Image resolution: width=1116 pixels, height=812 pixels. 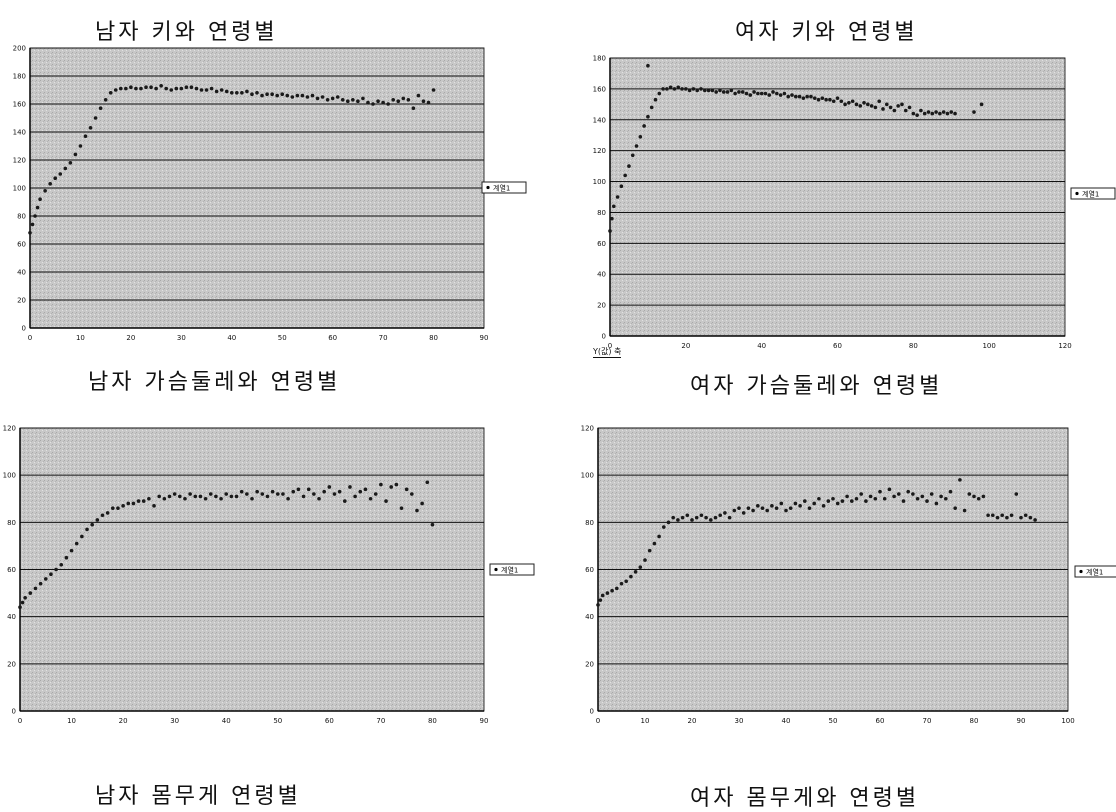 What do you see at coordinates (599, 120) in the screenshot?
I see `y-tick-label: 140` at bounding box center [599, 120].